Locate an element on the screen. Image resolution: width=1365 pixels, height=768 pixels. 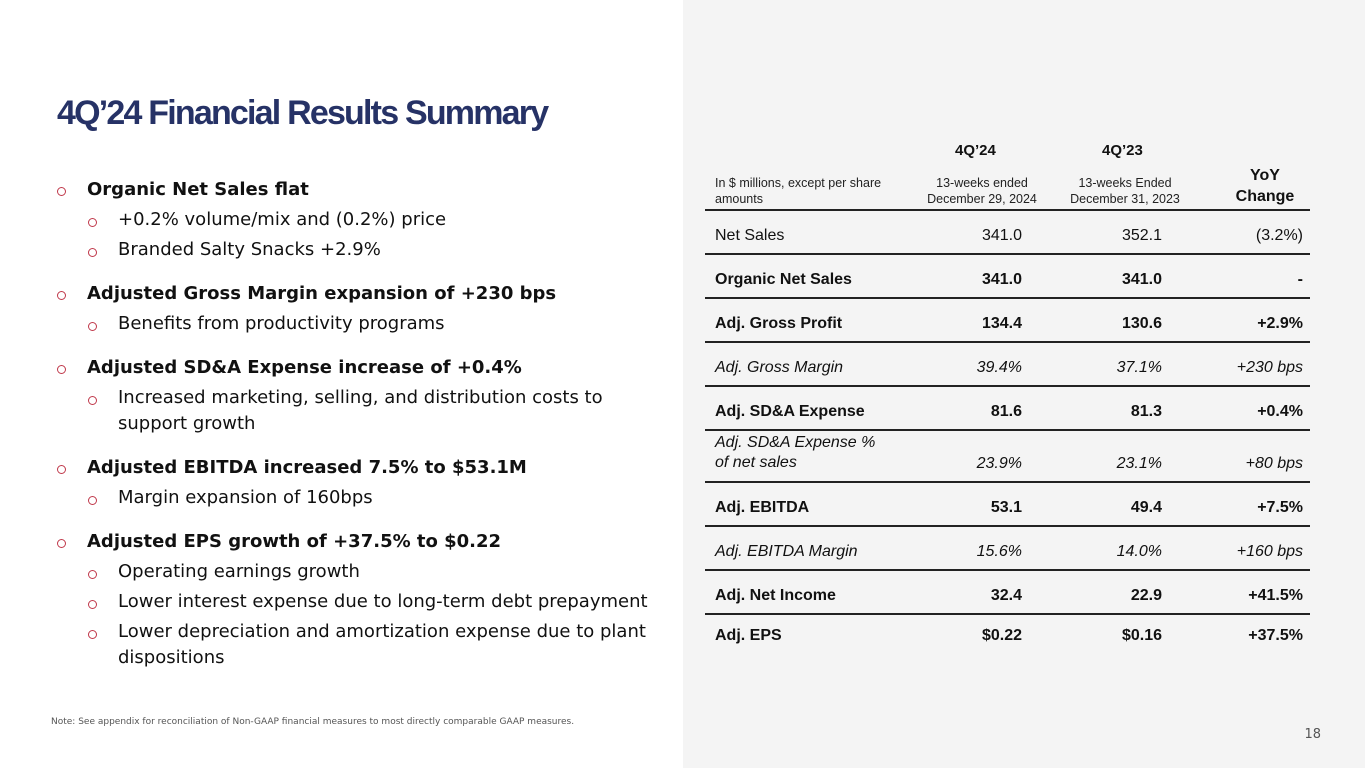
col2-period: 4Q’23 is located at coordinates (1122, 150).